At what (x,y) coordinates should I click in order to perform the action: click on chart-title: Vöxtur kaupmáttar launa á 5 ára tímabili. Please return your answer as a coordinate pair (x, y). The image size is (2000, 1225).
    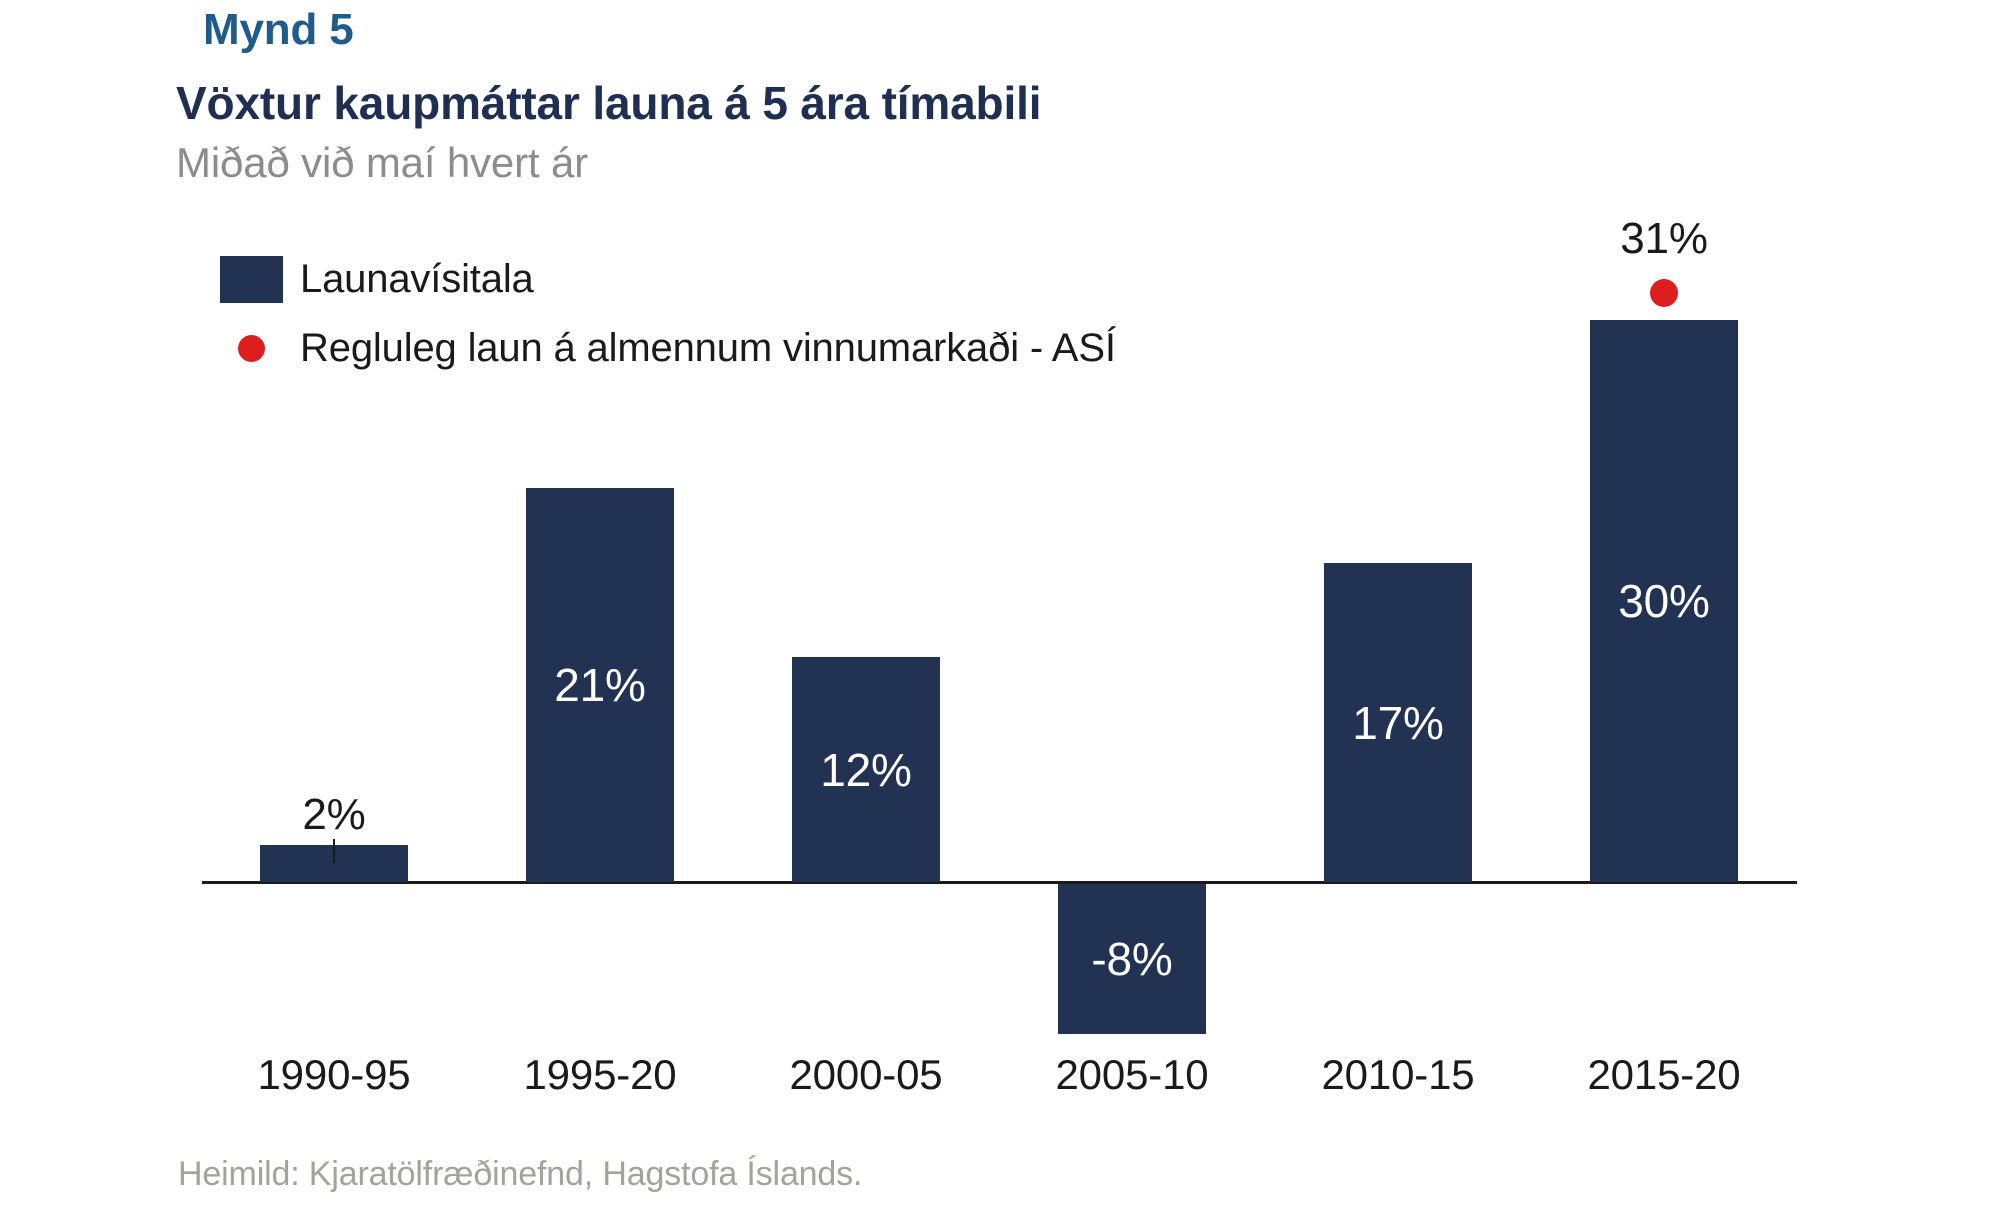
    Looking at the image, I should click on (609, 103).